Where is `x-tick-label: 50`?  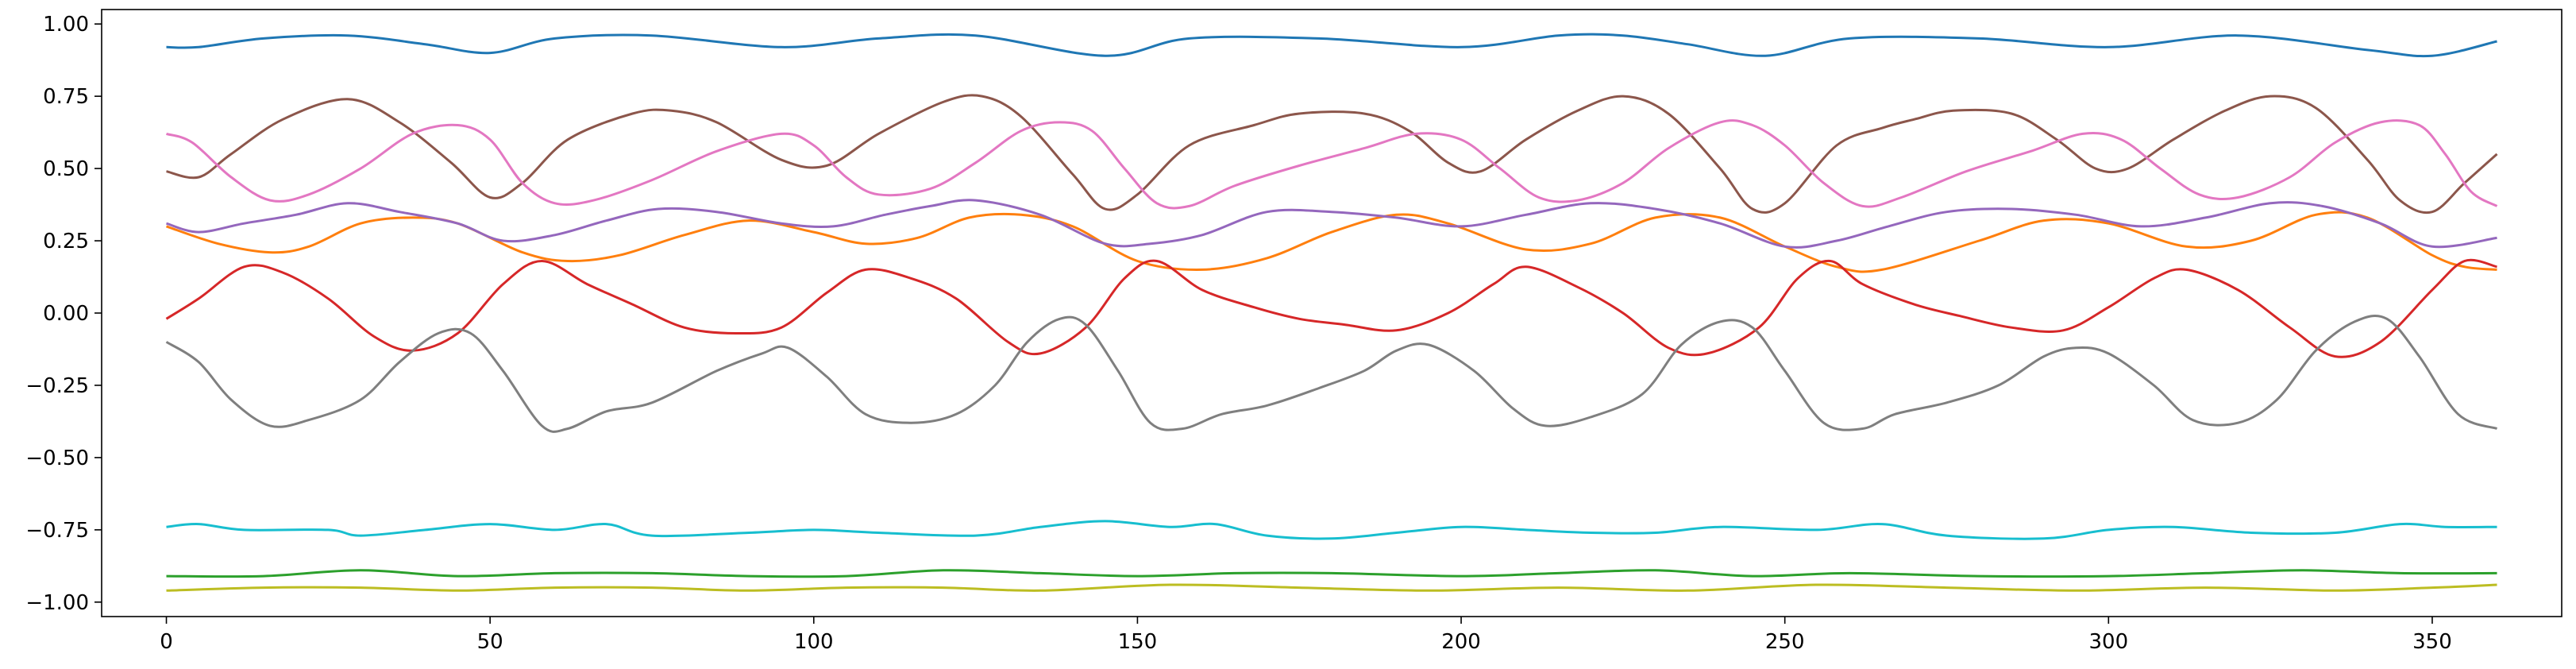 x-tick-label: 50 is located at coordinates (490, 642).